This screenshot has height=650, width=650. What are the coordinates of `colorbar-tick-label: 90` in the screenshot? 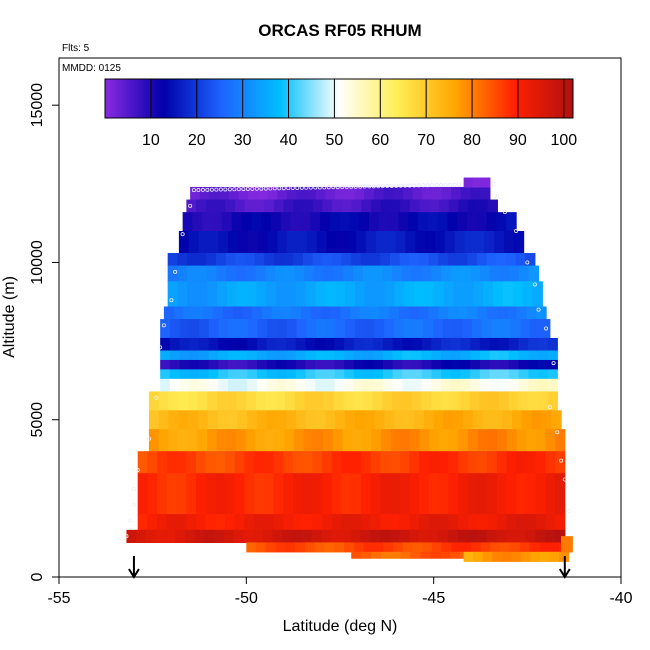 It's located at (518, 140).